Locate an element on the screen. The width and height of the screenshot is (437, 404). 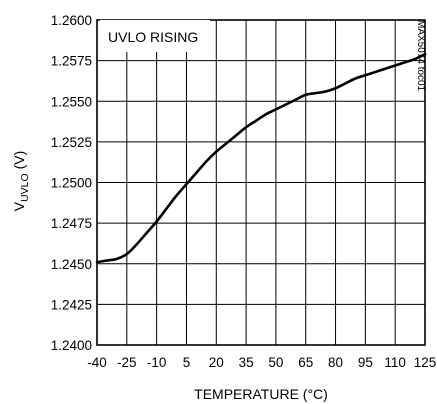
annotation-box is located at coordinates (155, 36).